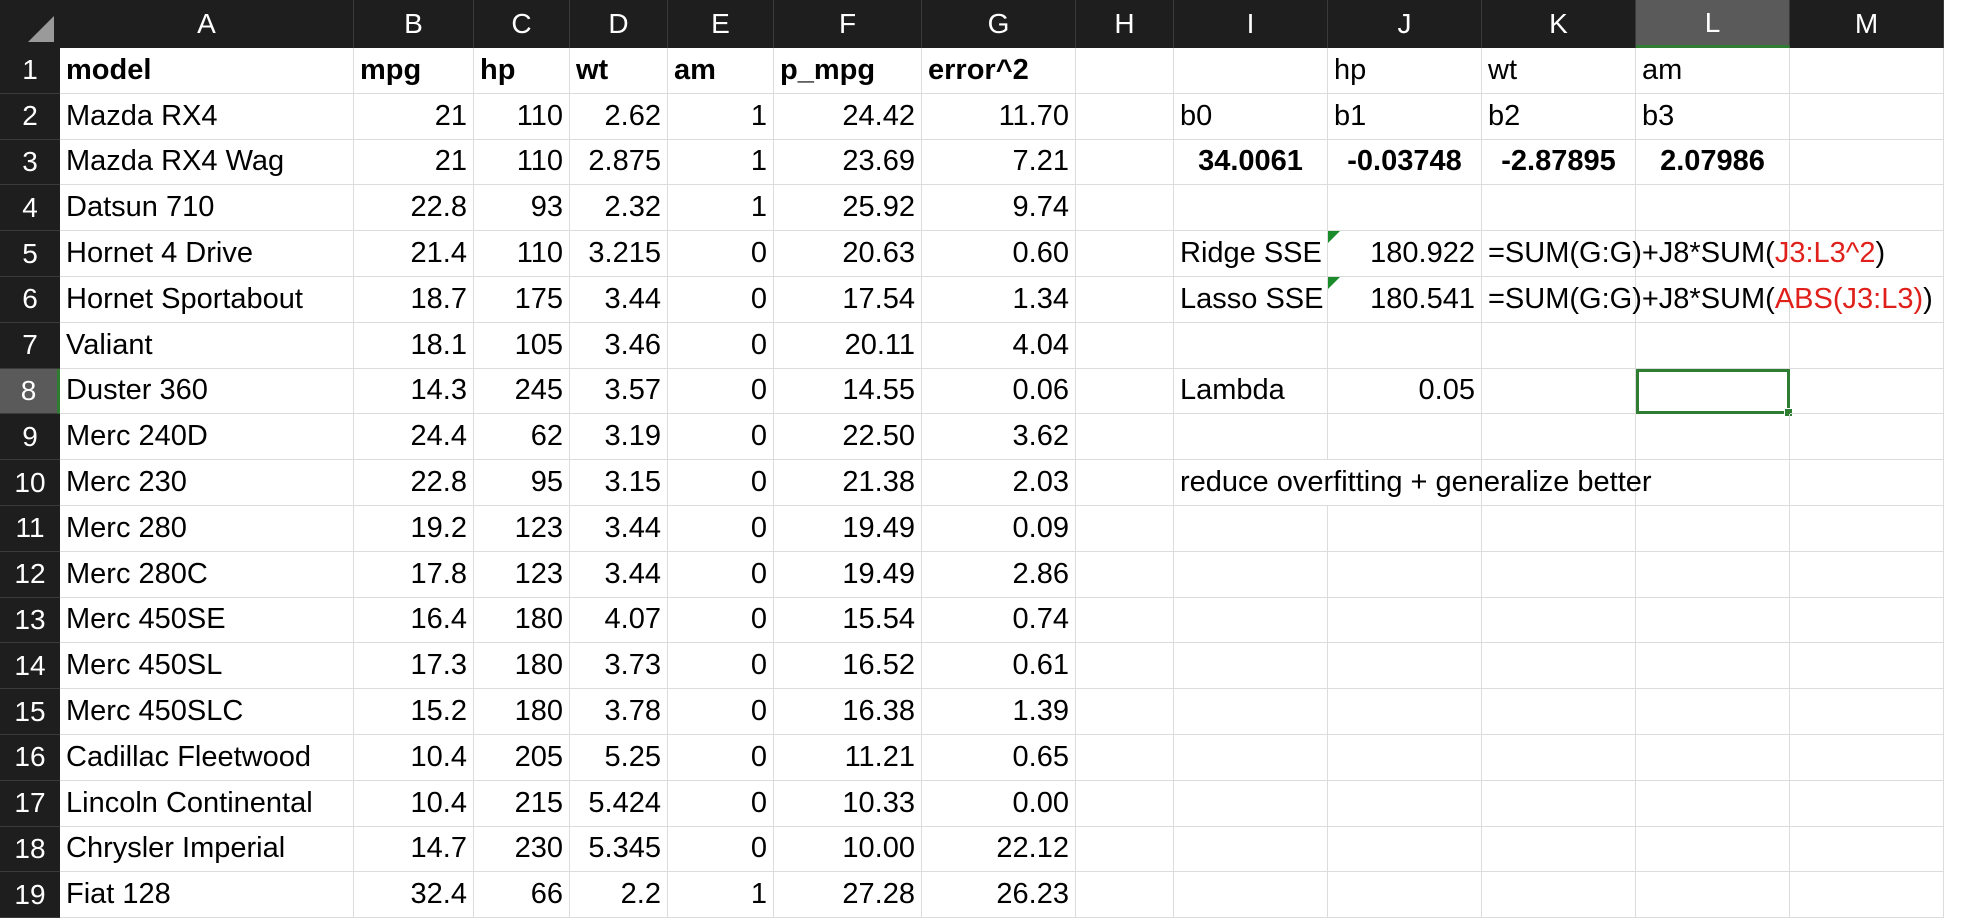 The image size is (1971, 922). I want to click on value-cell: 110, so click(522, 116).